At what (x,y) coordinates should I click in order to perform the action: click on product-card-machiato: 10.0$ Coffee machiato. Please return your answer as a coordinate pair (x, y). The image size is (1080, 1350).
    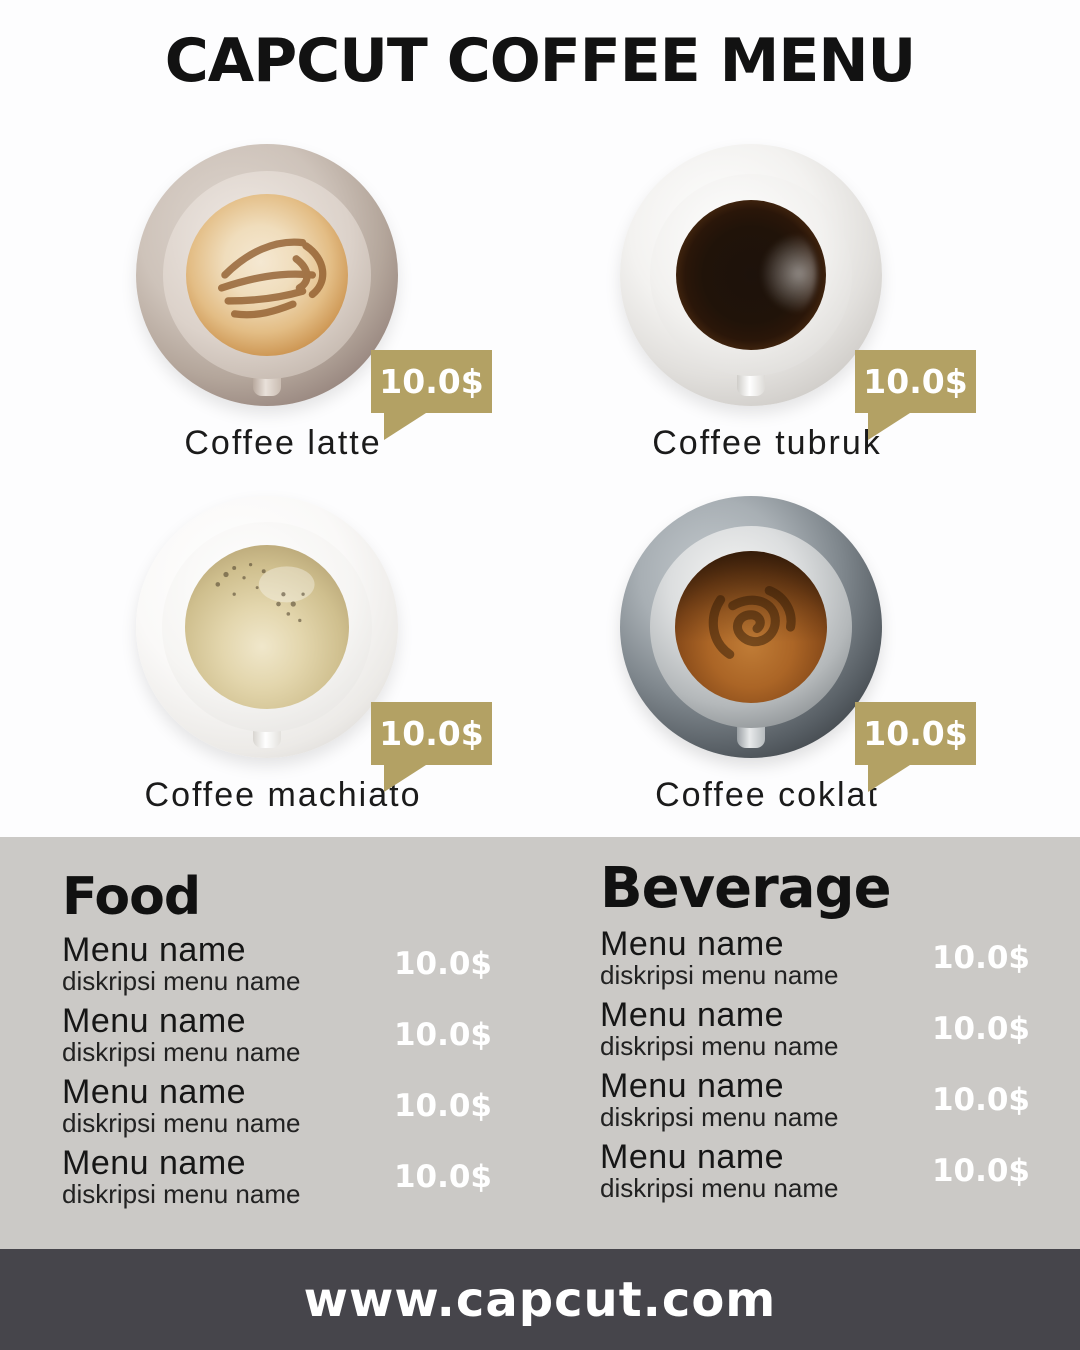
    Looking at the image, I should click on (298, 662).